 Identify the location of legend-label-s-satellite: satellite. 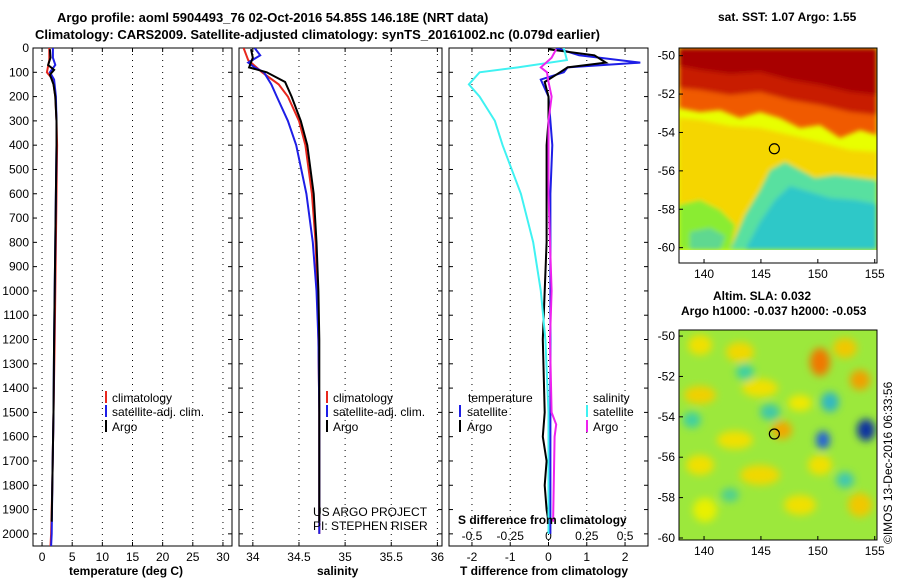
(613, 412).